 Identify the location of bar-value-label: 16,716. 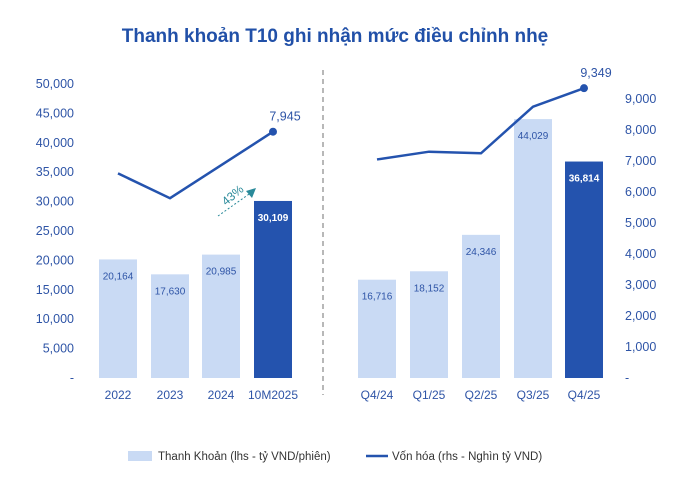
(377, 297).